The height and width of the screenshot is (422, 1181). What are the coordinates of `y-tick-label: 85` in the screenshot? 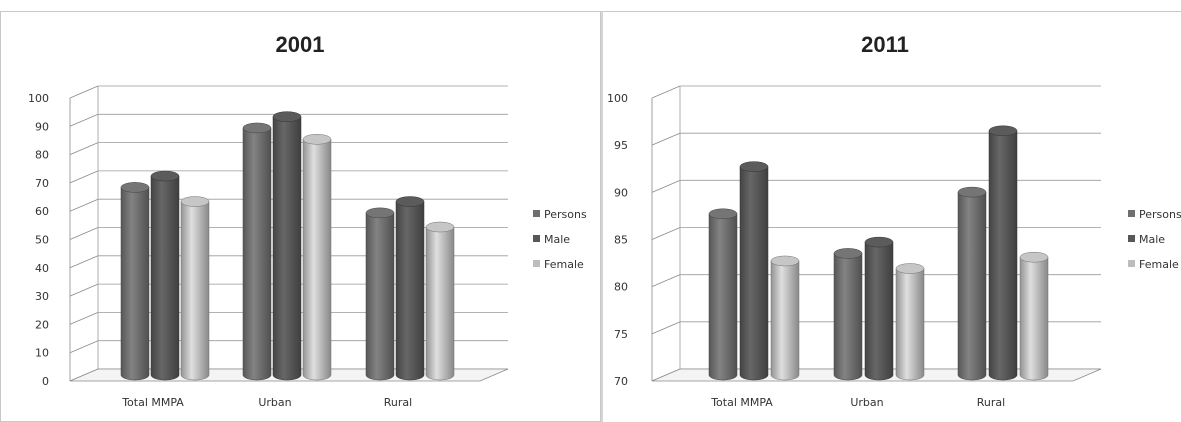 It's located at (621, 240).